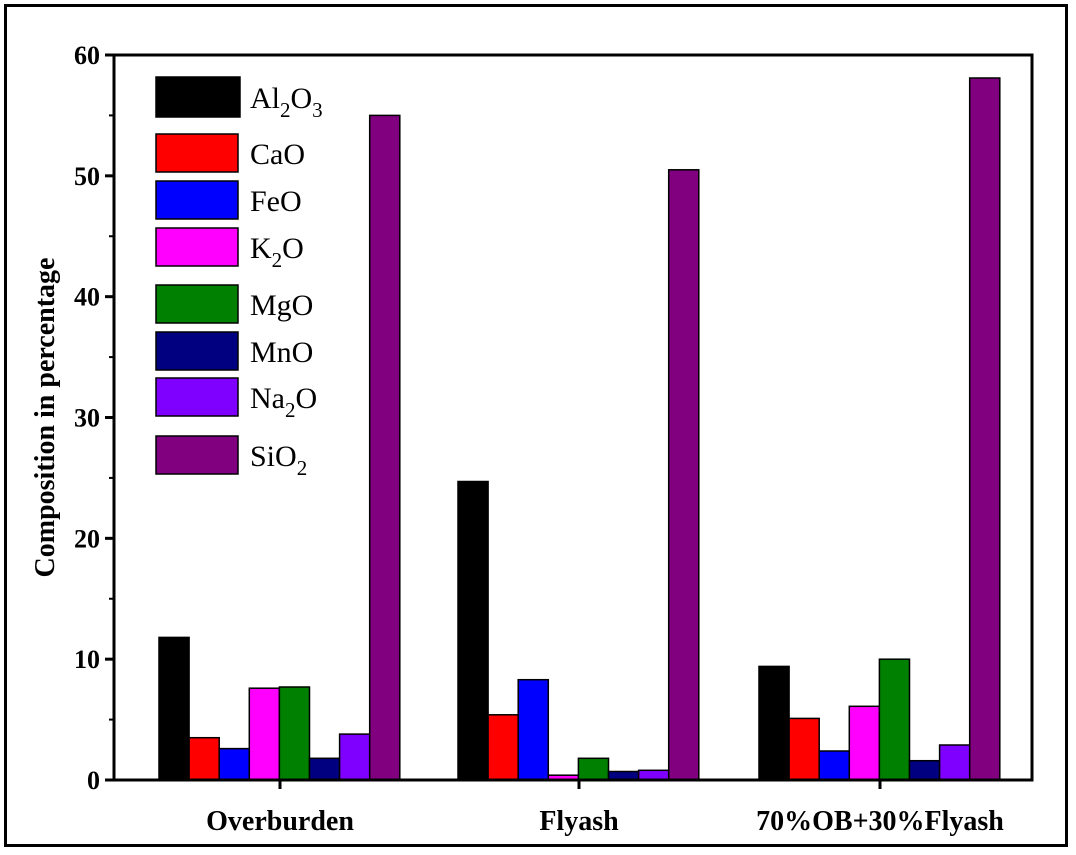 This screenshot has height=855, width=1076. I want to click on x-category-label: Flyash, so click(579, 821).